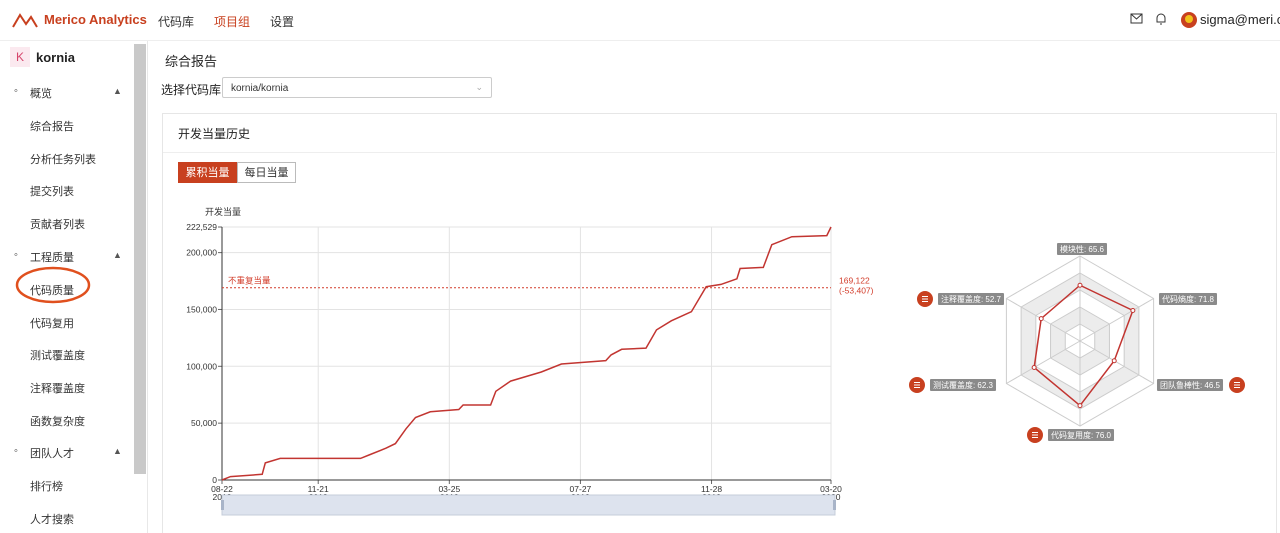 The width and height of the screenshot is (1280, 533). I want to click on menu-item: 函数复杂度, so click(57, 421).